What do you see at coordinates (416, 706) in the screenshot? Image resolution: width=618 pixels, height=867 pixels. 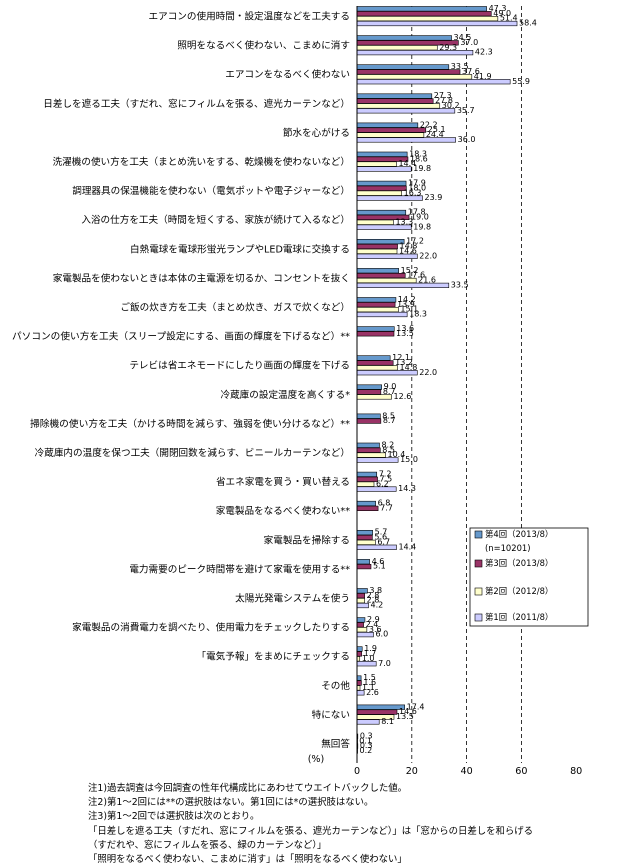 I see `bar-value-label: 17.4` at bounding box center [416, 706].